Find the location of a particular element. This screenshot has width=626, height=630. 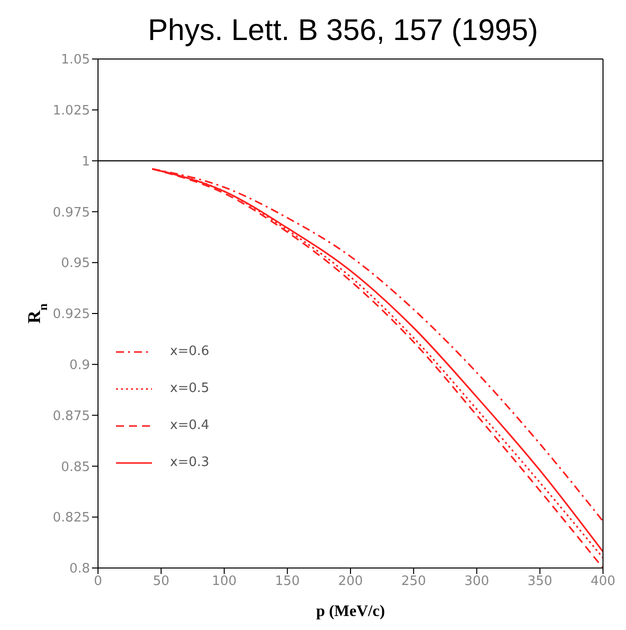

y-tick-label: 0.9 is located at coordinates (79, 366).